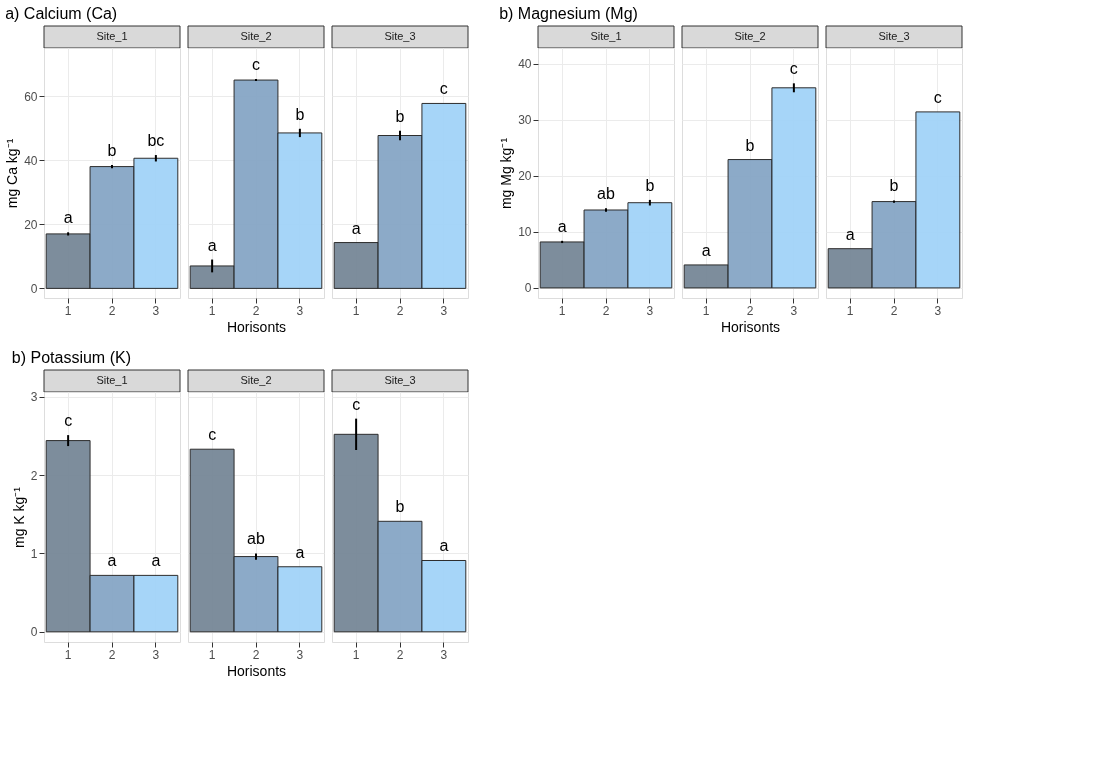 This screenshot has height=778, width=1093. Describe the element at coordinates (34, 553) in the screenshot. I see `y-tick-label: 1` at that location.